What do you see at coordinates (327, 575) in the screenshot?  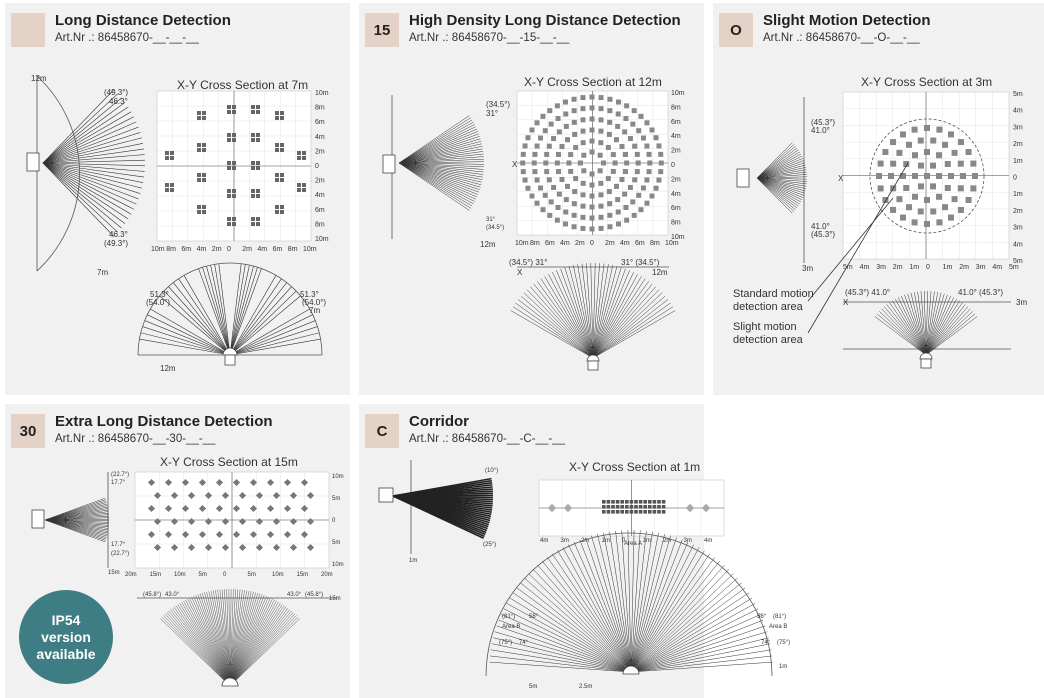 I see `tick-label: 20m` at bounding box center [327, 575].